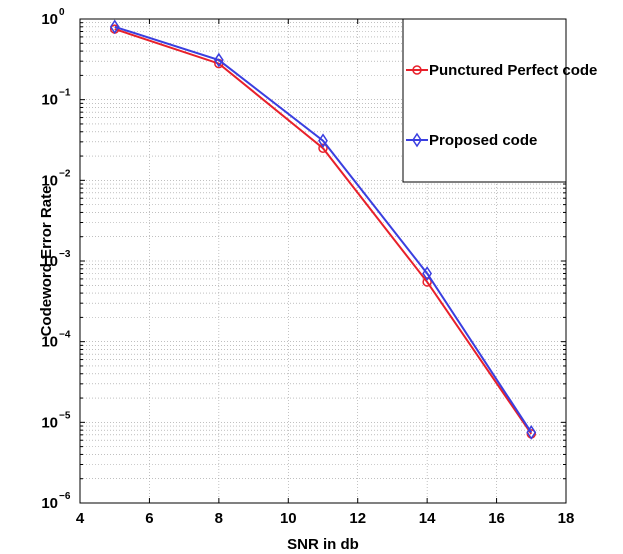 The height and width of the screenshot is (554, 623). I want to click on x-tick-label: 4, so click(80, 518).